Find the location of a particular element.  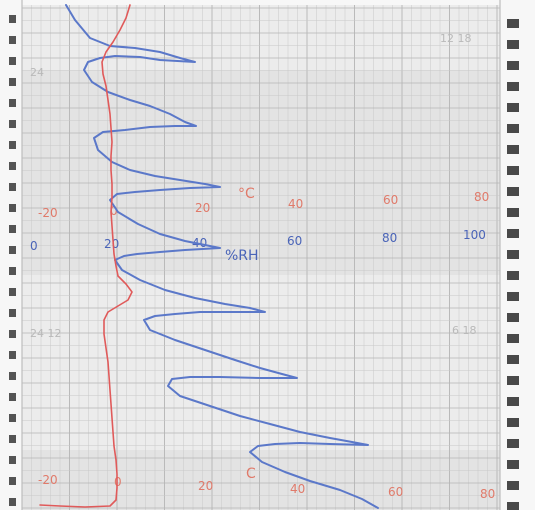

temp-unit-label: C is located at coordinates (251, 474).